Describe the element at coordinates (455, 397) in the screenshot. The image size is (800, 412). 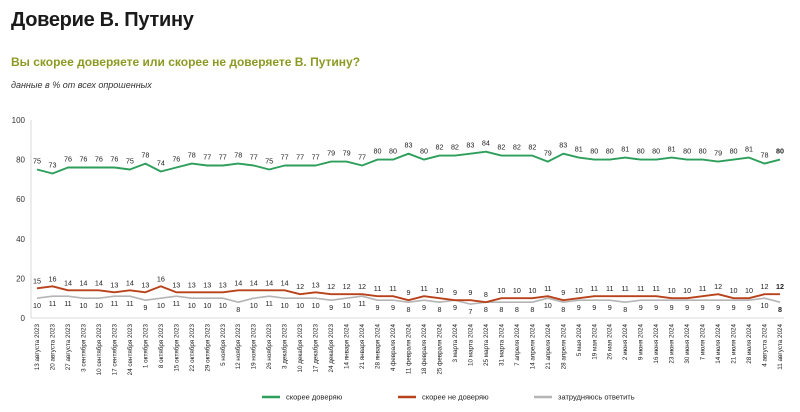
I see `legend-label-distrust: скорее не доверяю` at that location.